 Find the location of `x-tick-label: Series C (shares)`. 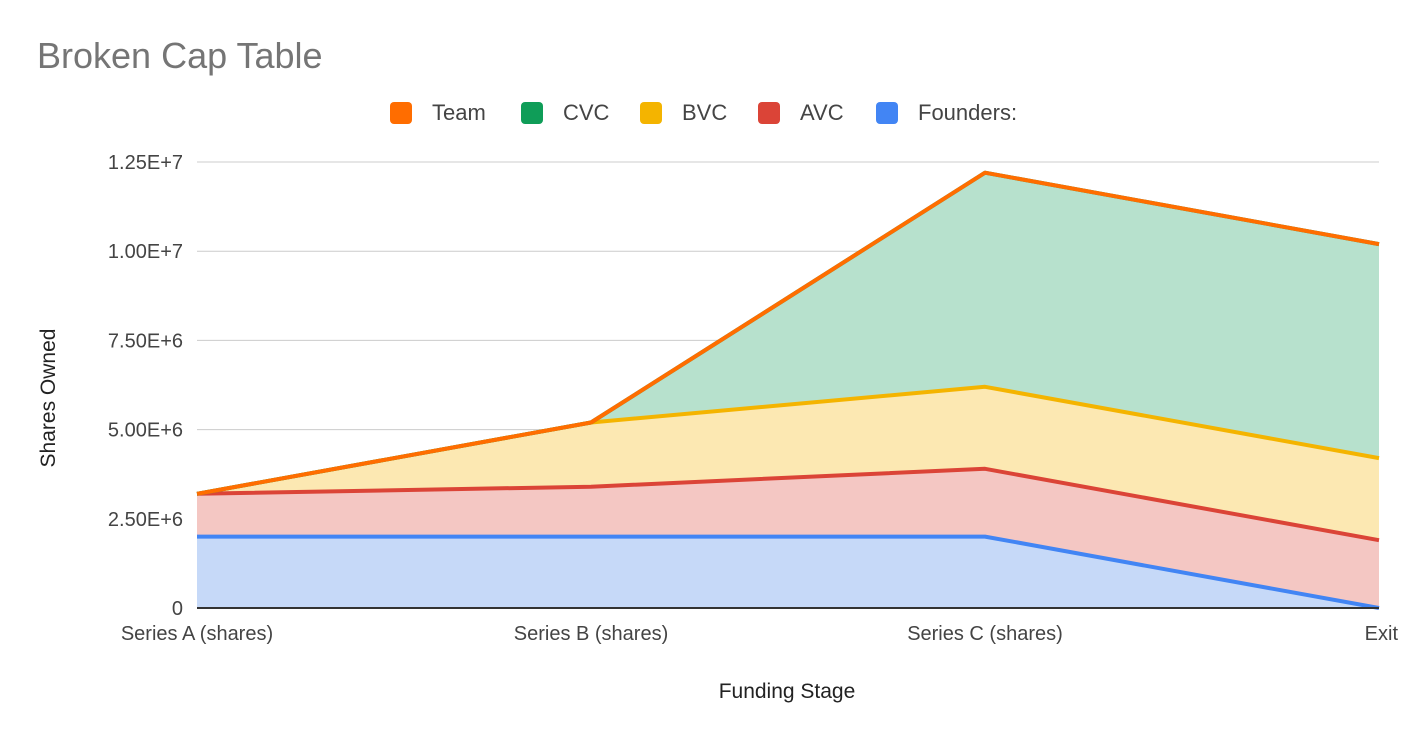

x-tick-label: Series C (shares) is located at coordinates (985, 634).